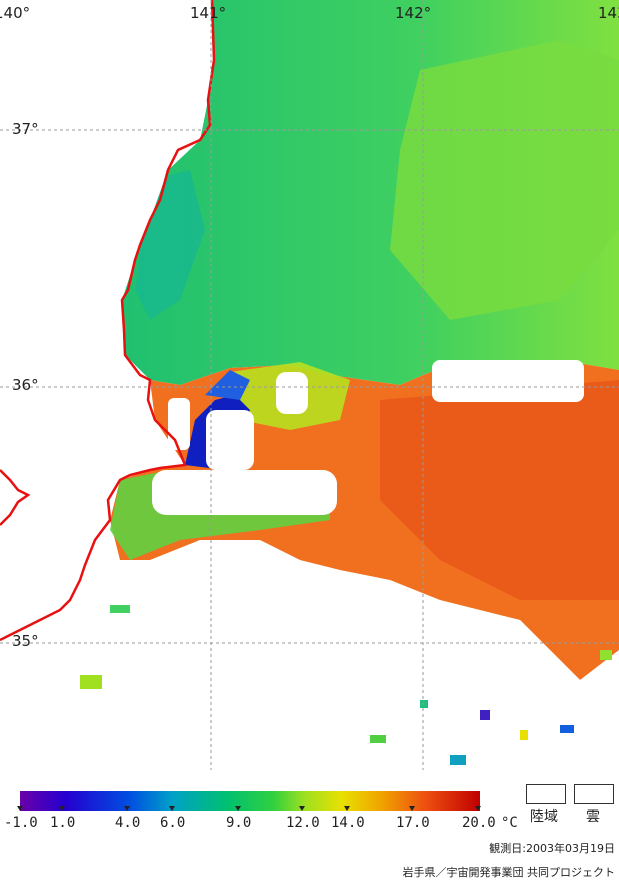 Image resolution: width=619 pixels, height=881 pixels. What do you see at coordinates (208, 13) in the screenshot?
I see `lon-label-141: 141°` at bounding box center [208, 13].